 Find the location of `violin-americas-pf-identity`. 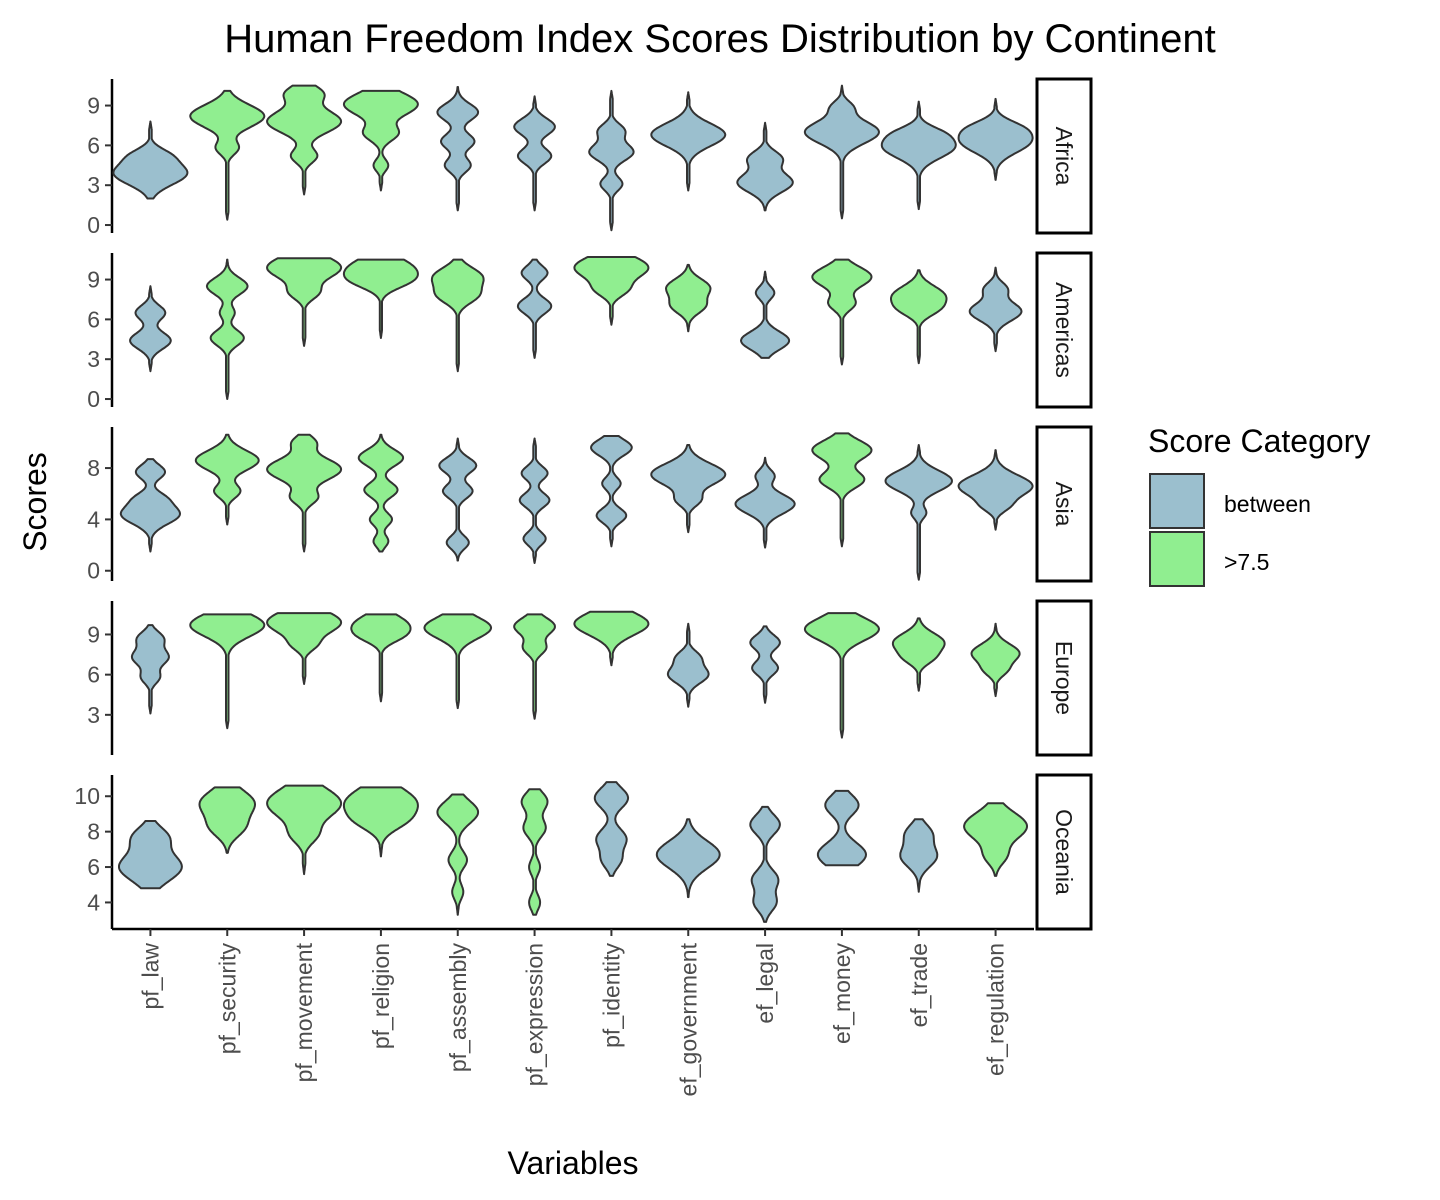

violin-americas-pf-identity is located at coordinates (611, 291).